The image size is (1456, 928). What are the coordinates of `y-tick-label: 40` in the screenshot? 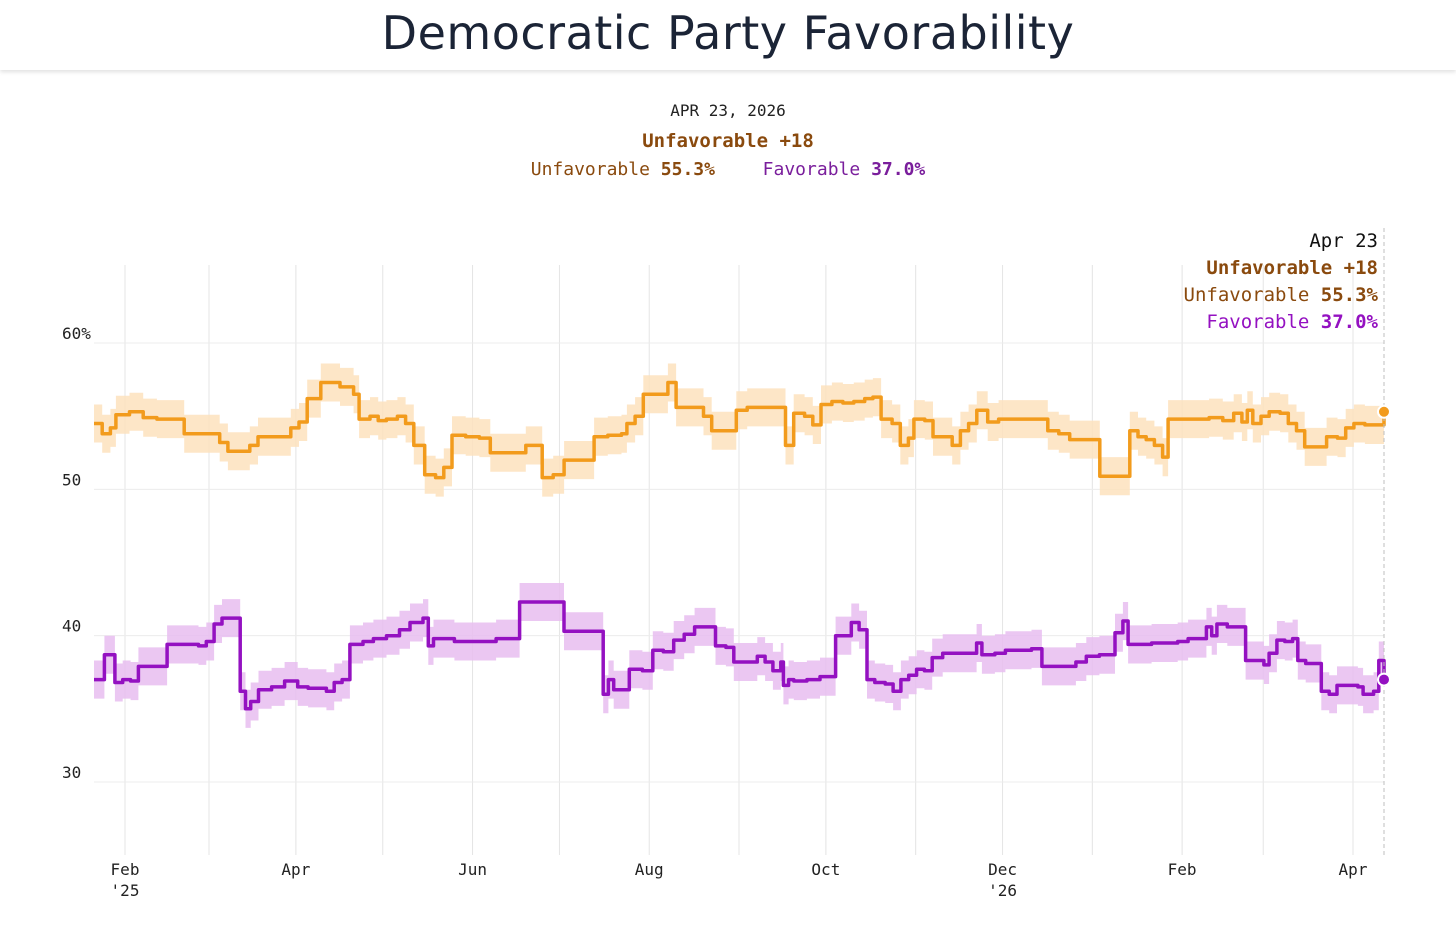 It's located at (71, 626).